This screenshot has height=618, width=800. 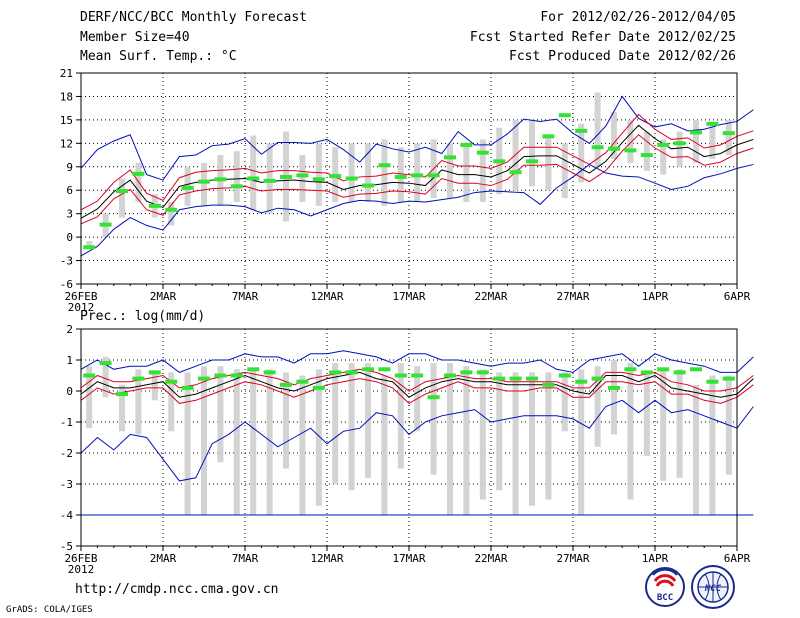 I want to click on prec-series-ensemble-max, so click(x=417, y=361).